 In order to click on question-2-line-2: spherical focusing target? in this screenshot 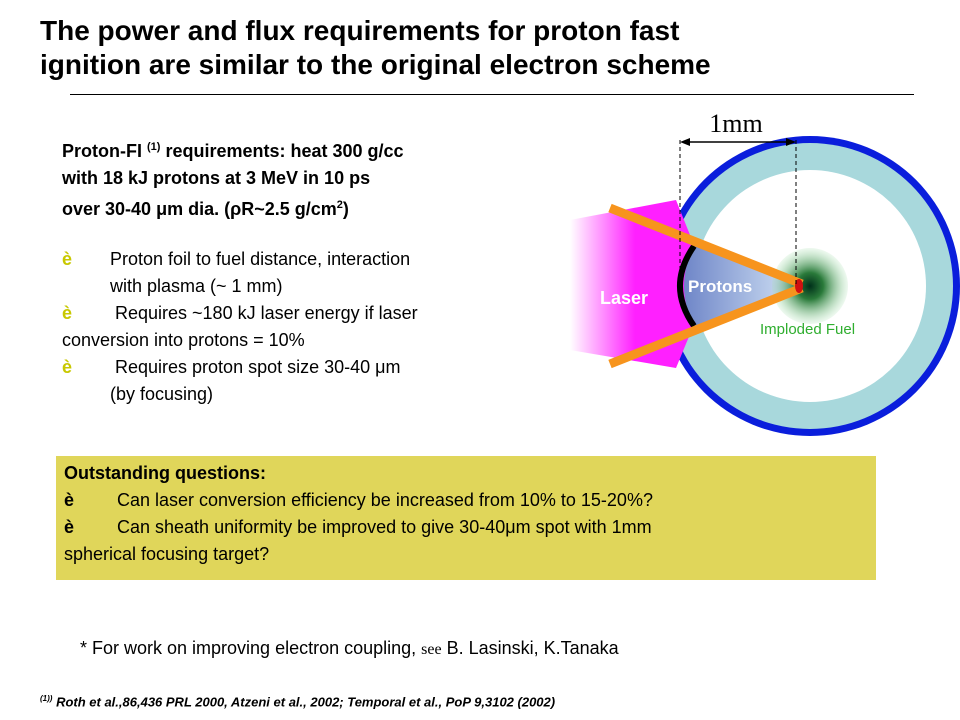, I will do `click(167, 554)`.